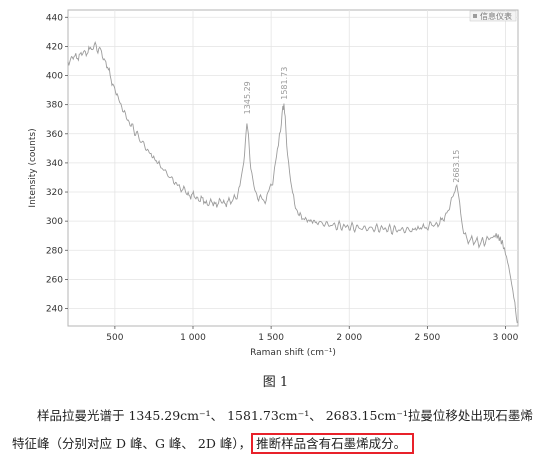 Image resolution: width=551 pixels, height=463 pixels. I want to click on highlighted-conclusion: 推断样品含有石墨烯成分。, so click(333, 443).